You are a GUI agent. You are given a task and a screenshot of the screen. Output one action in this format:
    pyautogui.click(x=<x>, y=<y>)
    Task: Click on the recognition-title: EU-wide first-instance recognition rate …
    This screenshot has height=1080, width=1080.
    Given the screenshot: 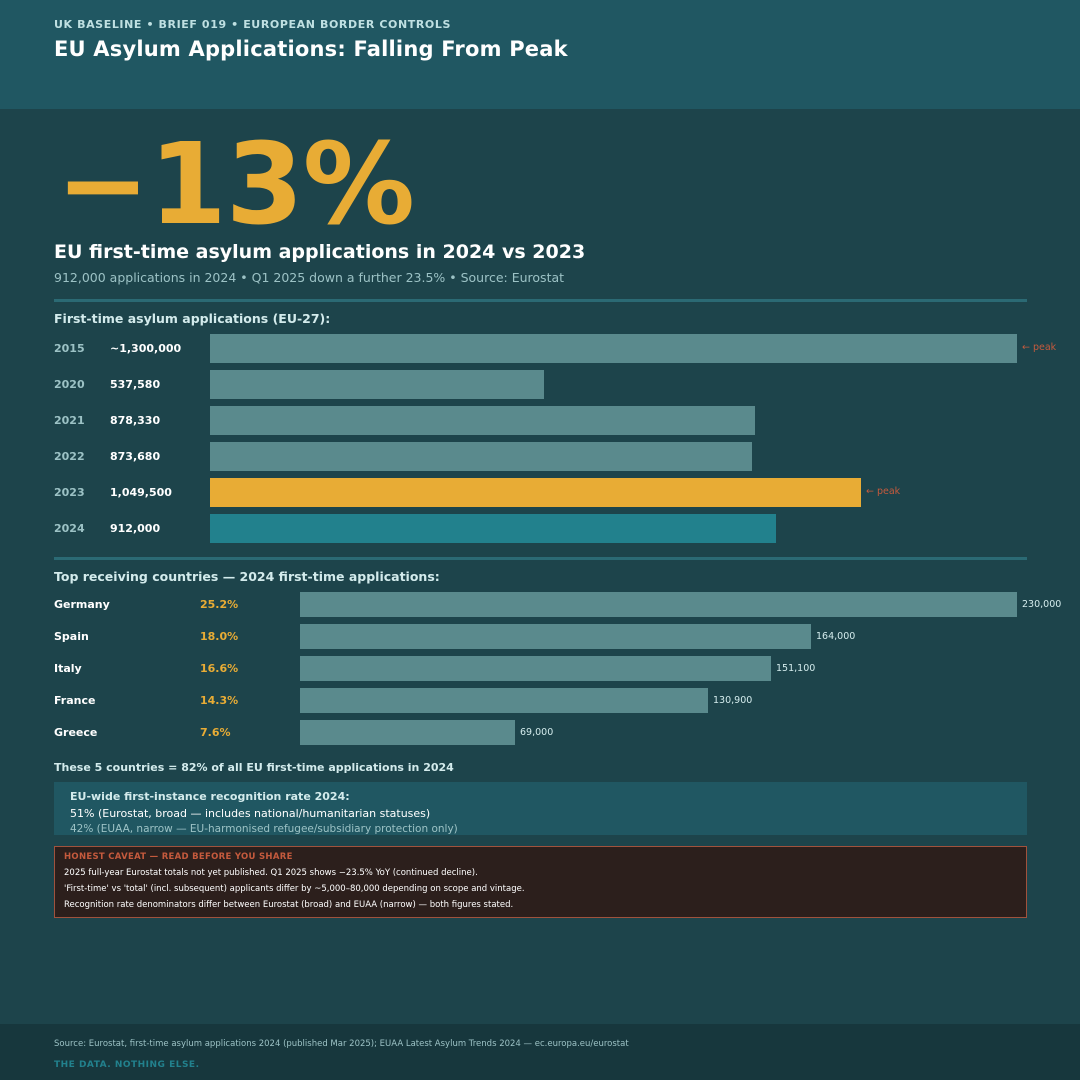 What is the action you would take?
    pyautogui.click(x=210, y=796)
    